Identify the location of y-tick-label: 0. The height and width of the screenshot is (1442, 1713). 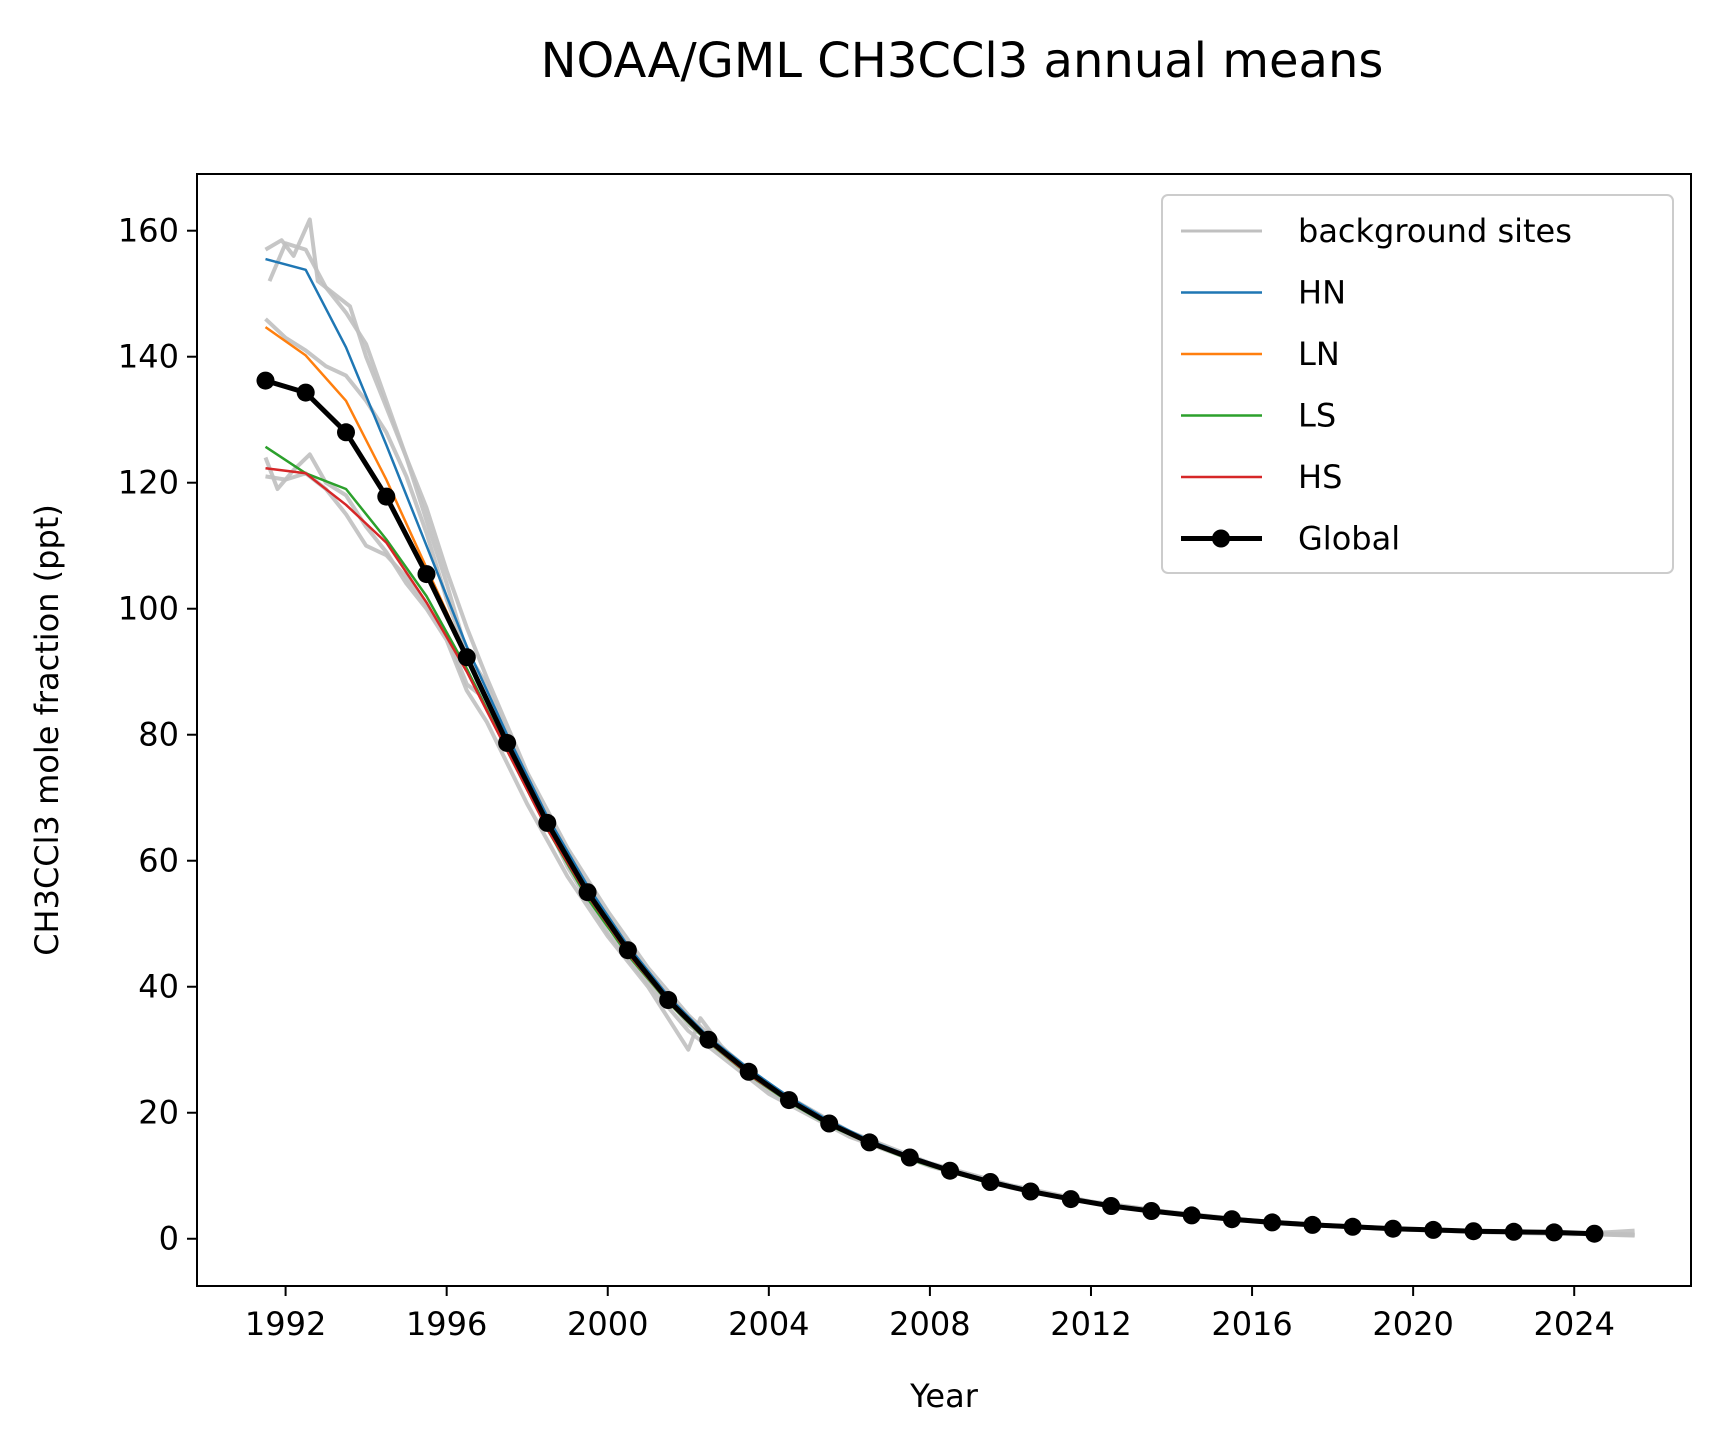
(169, 1239).